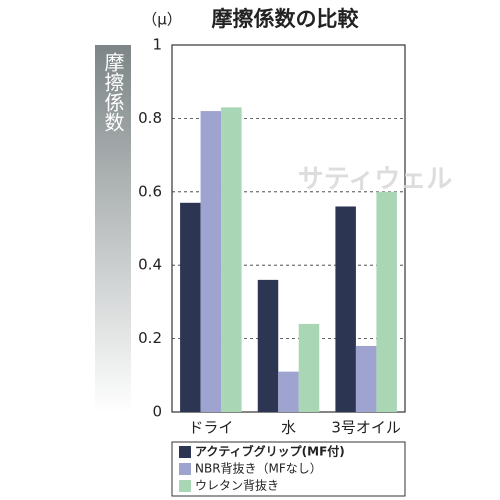 The width and height of the screenshot is (500, 500). Describe the element at coordinates (162, 20) in the screenshot. I see `unit-label: （μ）` at that location.